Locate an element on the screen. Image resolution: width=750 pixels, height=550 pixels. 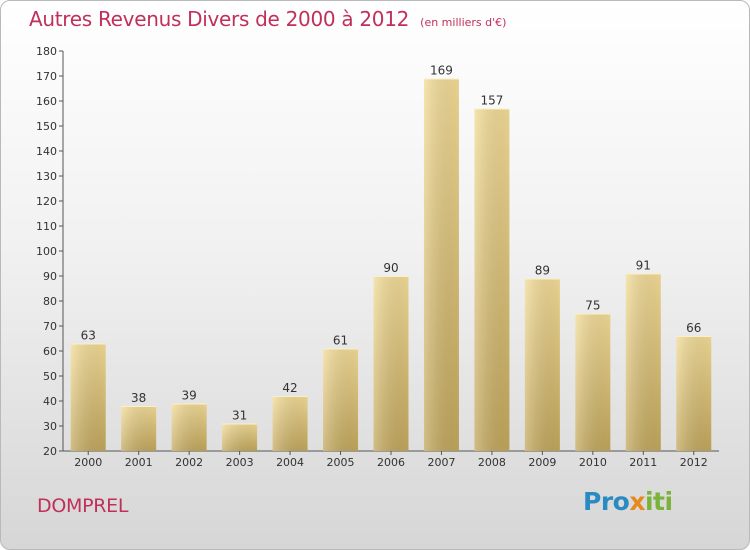
bar-value-label: 157 is located at coordinates (491, 101).